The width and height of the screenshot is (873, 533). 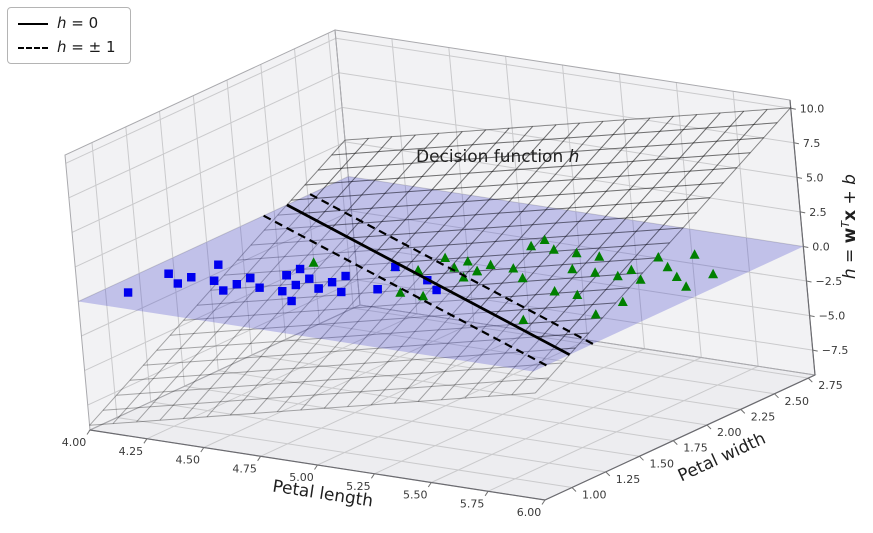 I want to click on z-label-b: b, so click(x=850, y=179).